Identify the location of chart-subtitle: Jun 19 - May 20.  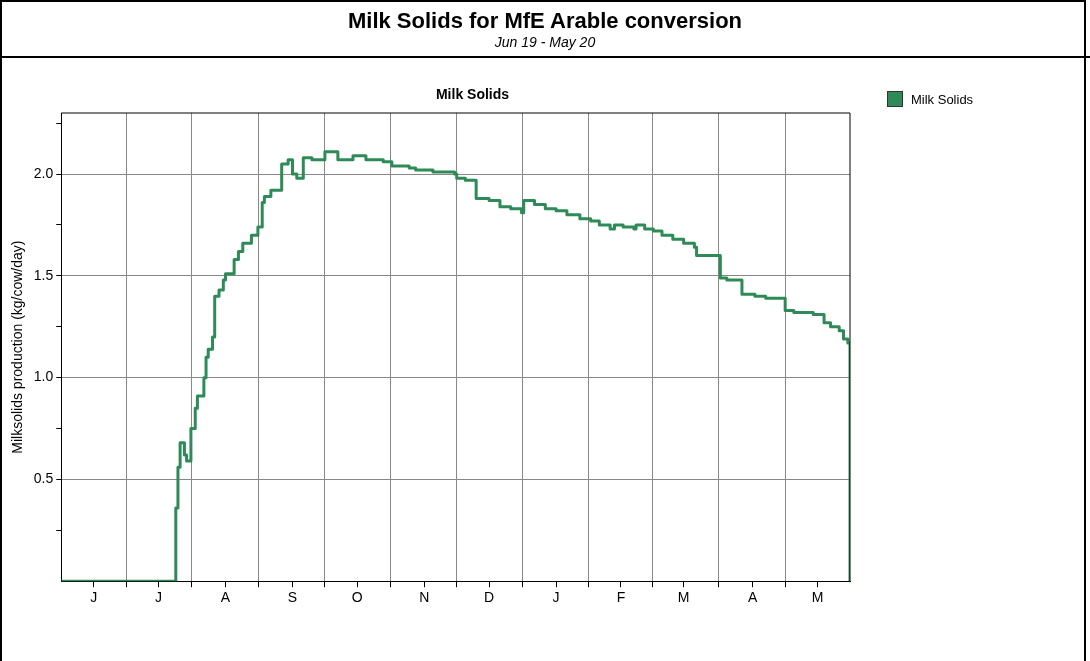
(545, 42).